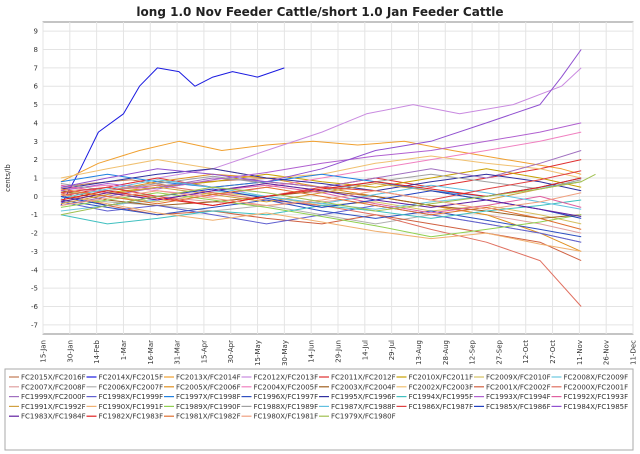 The image size is (640, 454). Describe the element at coordinates (446, 352) in the screenshot. I see `x-tick-label: 28-Aug` at that location.